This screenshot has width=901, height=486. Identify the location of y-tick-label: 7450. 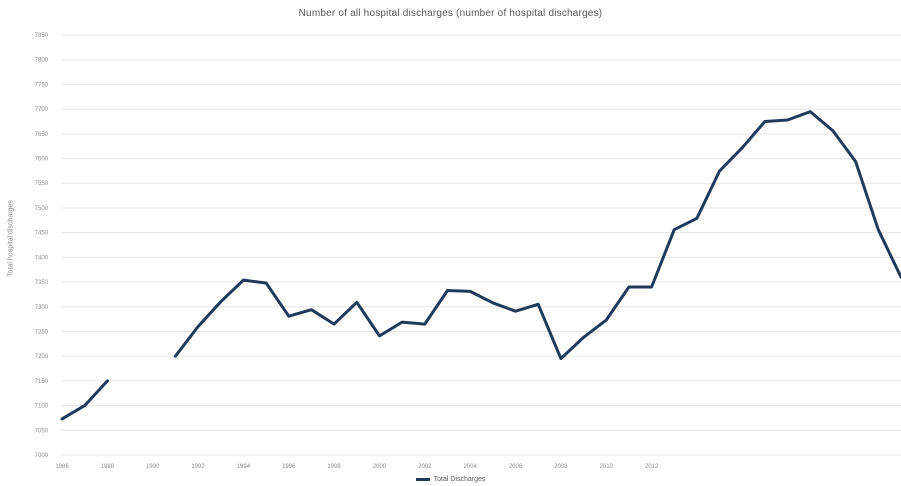
(42, 234).